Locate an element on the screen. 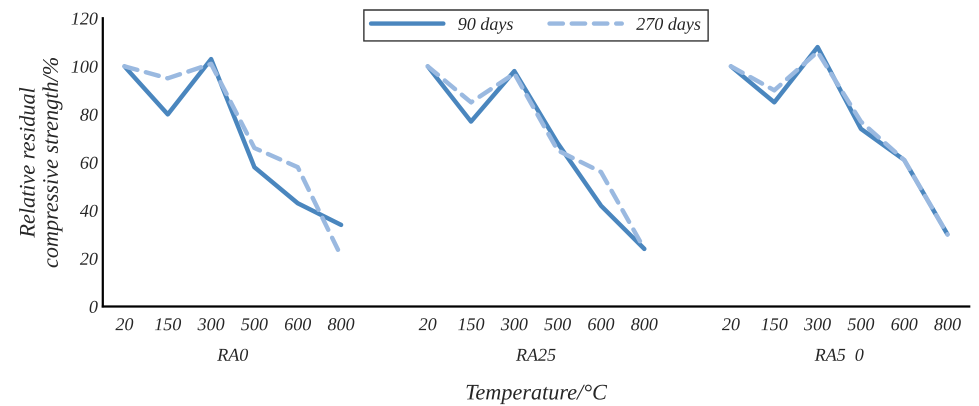 The width and height of the screenshot is (979, 406). text: RA25 is located at coordinates (536, 354).